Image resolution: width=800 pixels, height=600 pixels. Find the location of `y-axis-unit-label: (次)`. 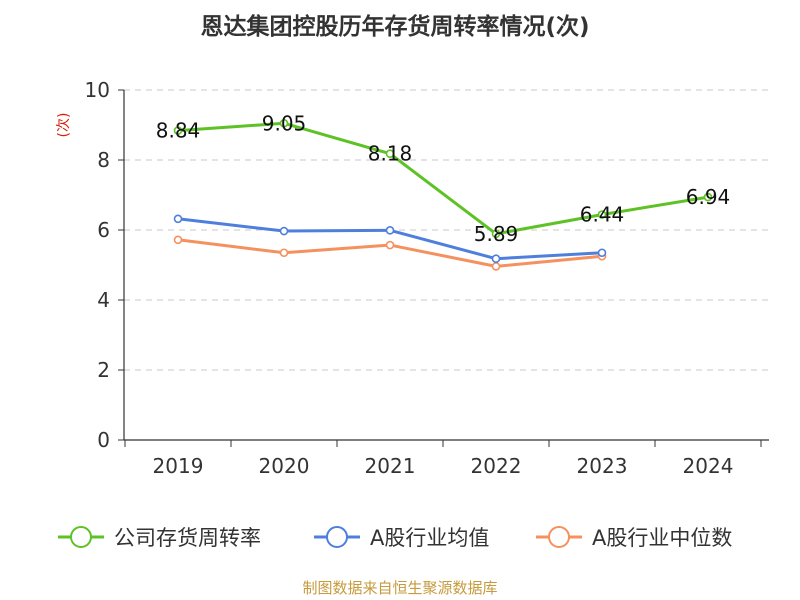

y-axis-unit-label: (次) is located at coordinates (64, 125).